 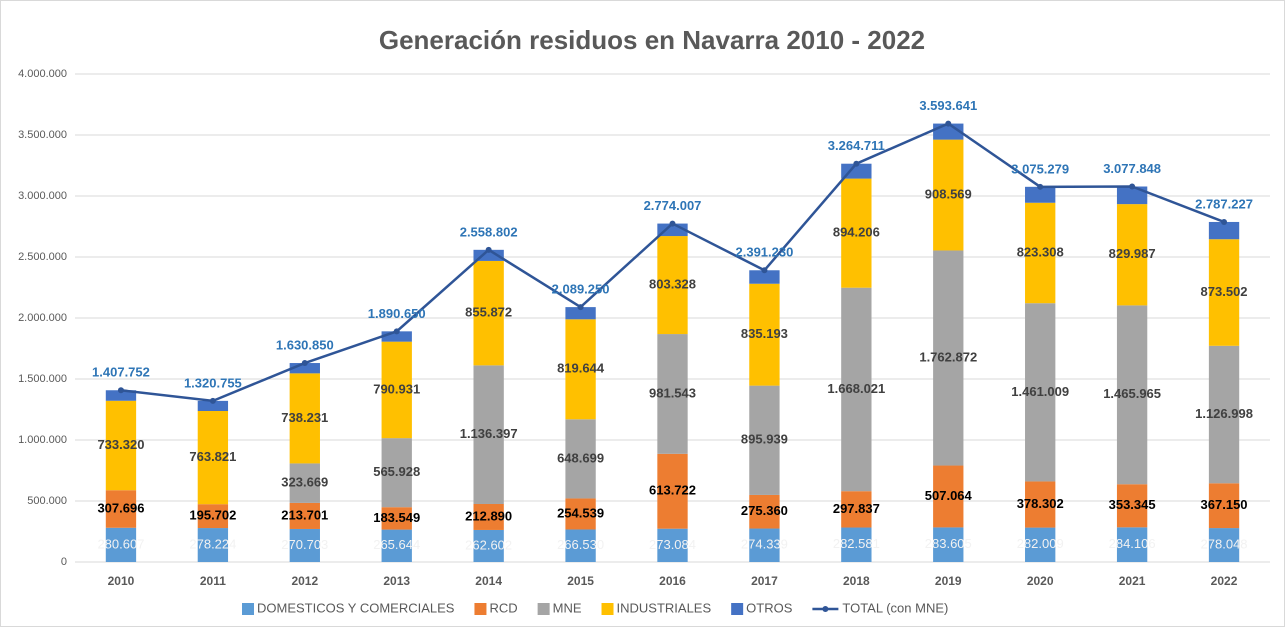 What do you see at coordinates (580, 512) in the screenshot?
I see `data-label: 254.539` at bounding box center [580, 512].